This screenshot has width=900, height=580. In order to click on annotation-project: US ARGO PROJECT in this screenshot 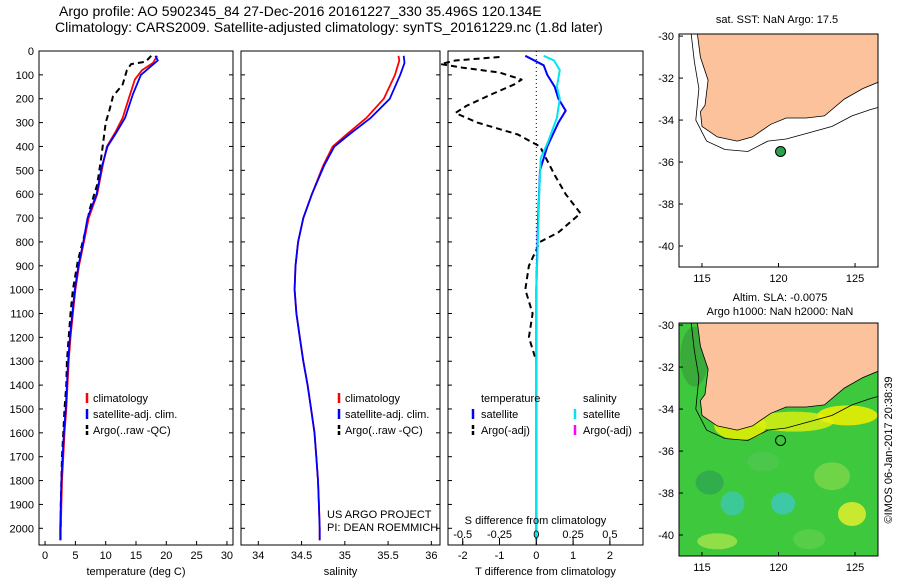, I will do `click(379, 515)`.